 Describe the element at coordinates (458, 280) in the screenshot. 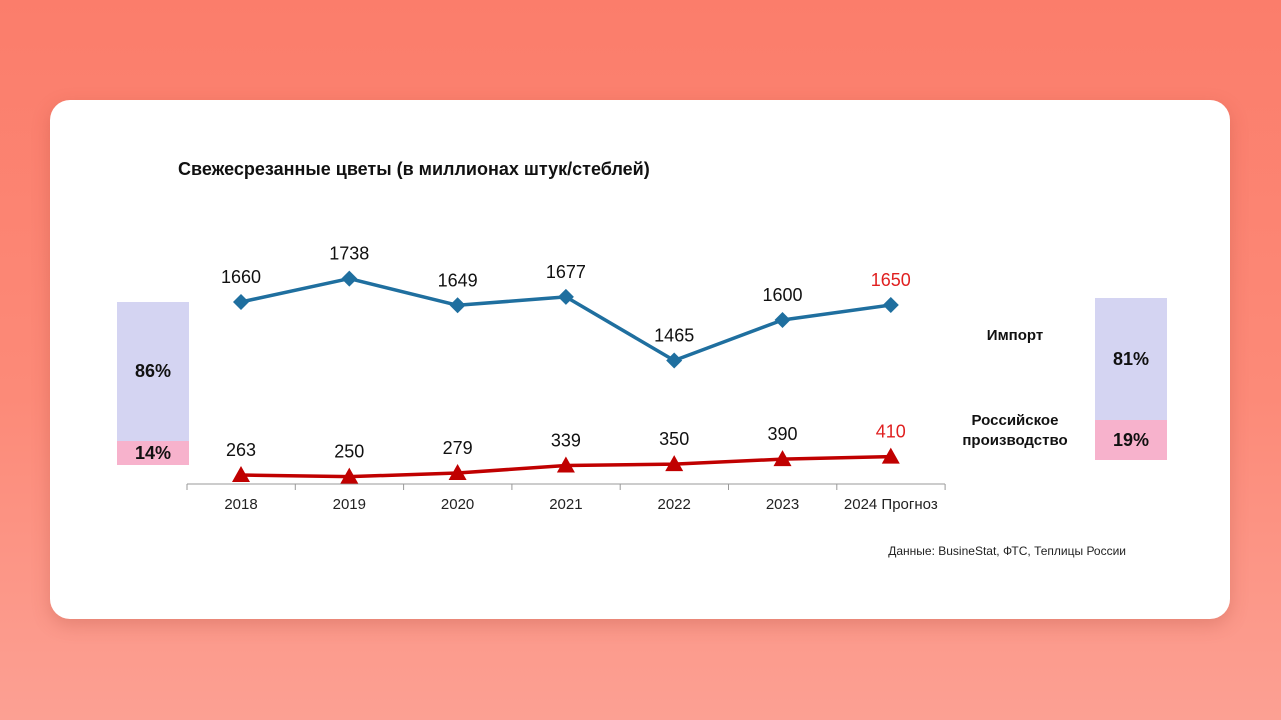

I see `data-label: 1649` at that location.